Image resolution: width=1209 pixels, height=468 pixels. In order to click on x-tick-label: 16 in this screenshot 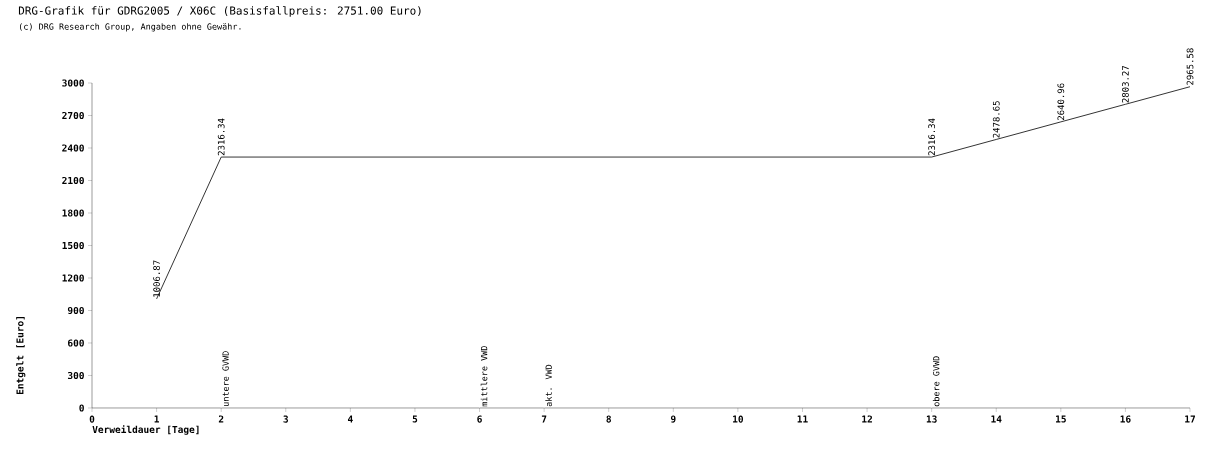, I will do `click(1125, 419)`.